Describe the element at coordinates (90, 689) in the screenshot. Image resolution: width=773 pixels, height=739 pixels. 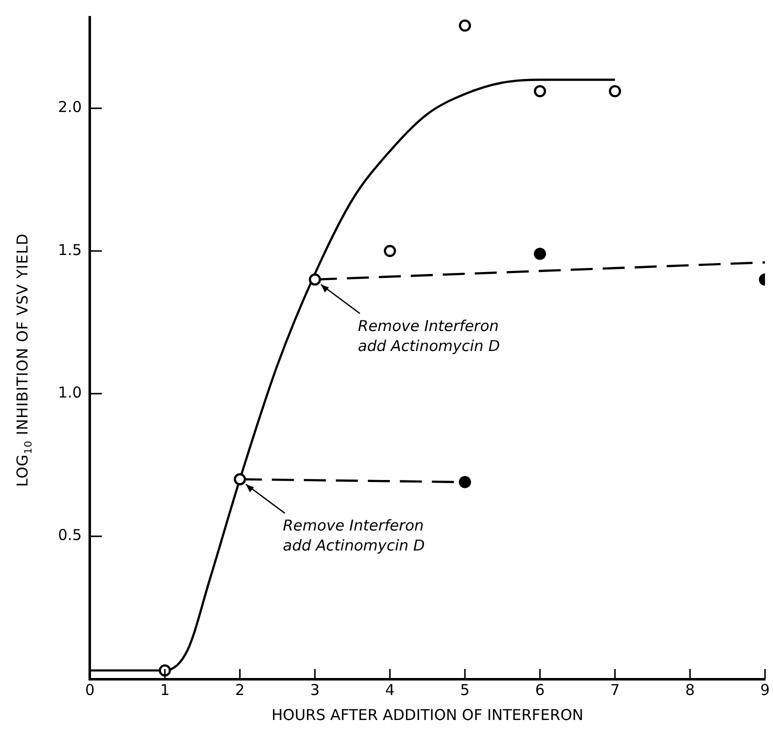
I see `x-tick-label: 0` at that location.